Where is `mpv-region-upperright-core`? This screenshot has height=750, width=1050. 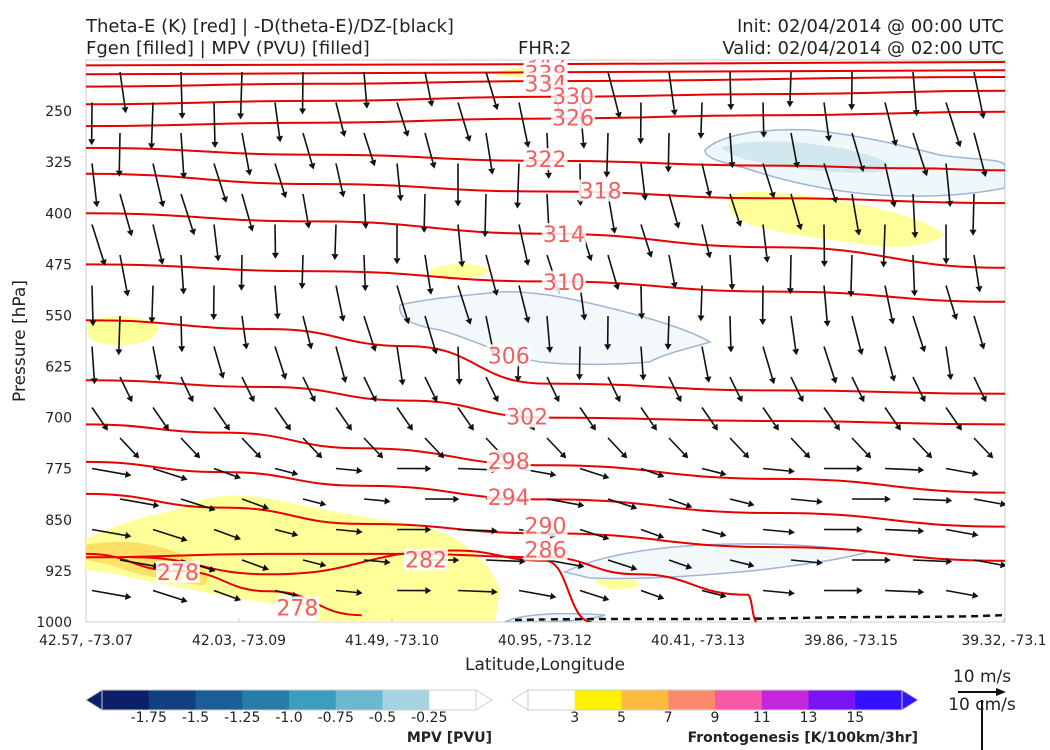 mpv-region-upperright-core is located at coordinates (804, 157).